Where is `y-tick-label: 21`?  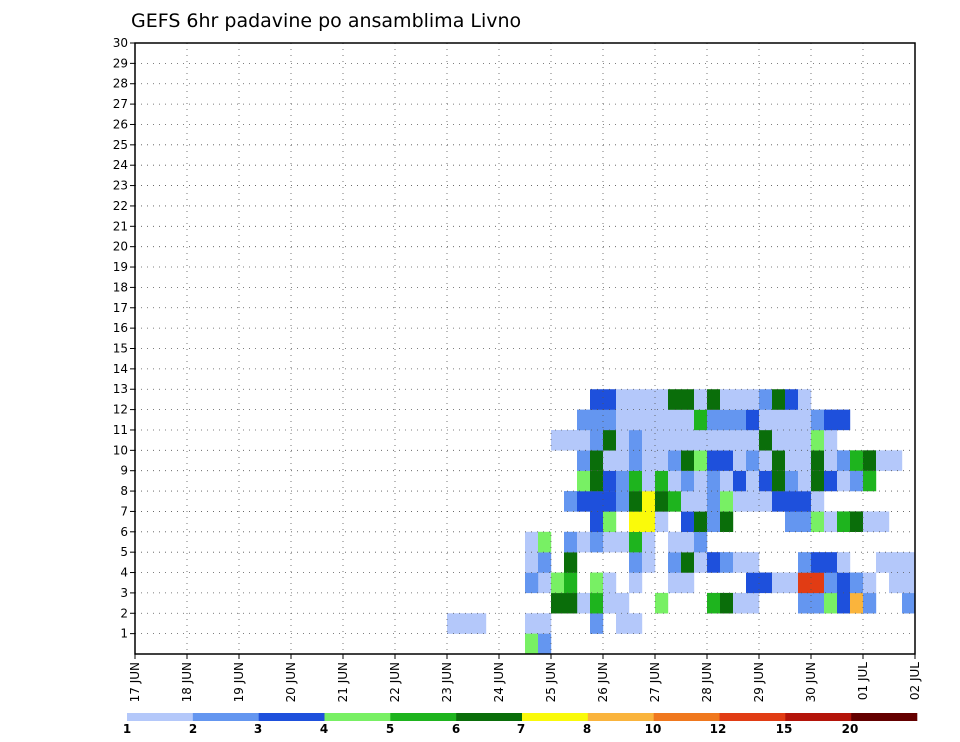 y-tick-label: 21 is located at coordinates (120, 226).